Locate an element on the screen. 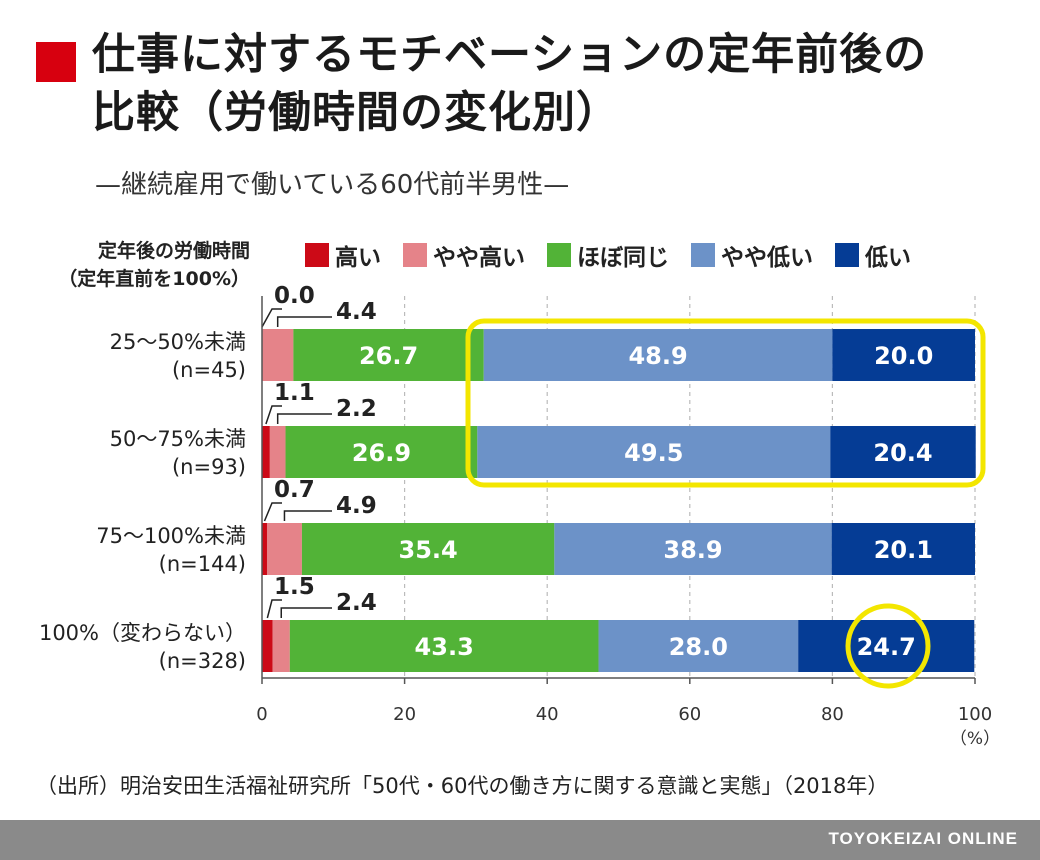 The width and height of the screenshot is (1040, 860). highlight-circle is located at coordinates (888, 646).